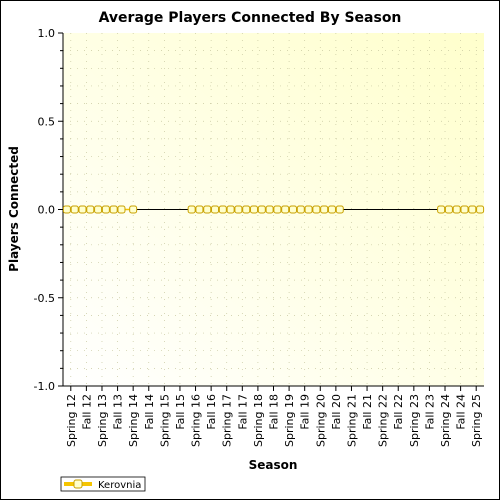 The image size is (500, 500). I want to click on legend-swatch-marker, so click(78, 484).